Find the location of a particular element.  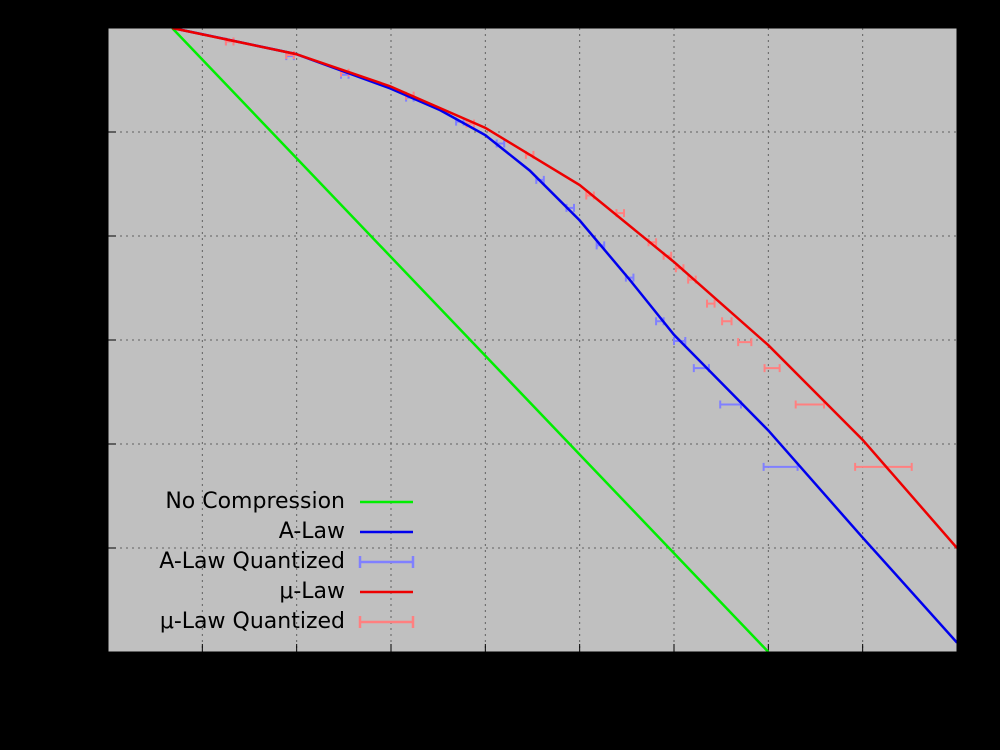

x-tick-label: 8 is located at coordinates (863, 673).